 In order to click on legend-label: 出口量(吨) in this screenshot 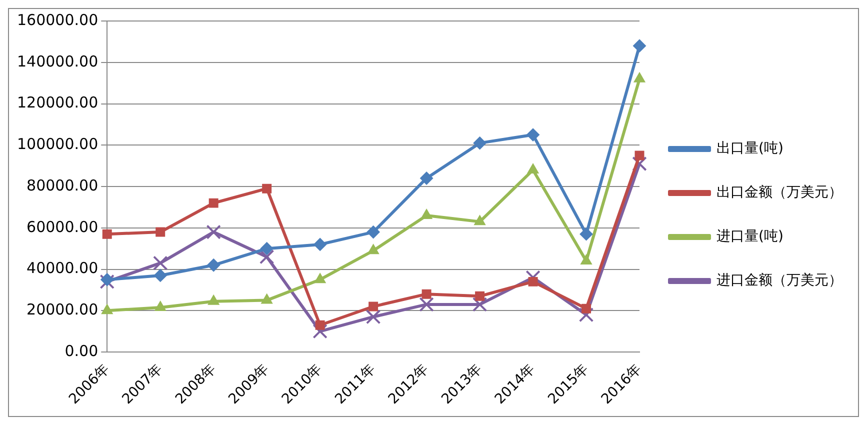, I will do `click(750, 148)`.